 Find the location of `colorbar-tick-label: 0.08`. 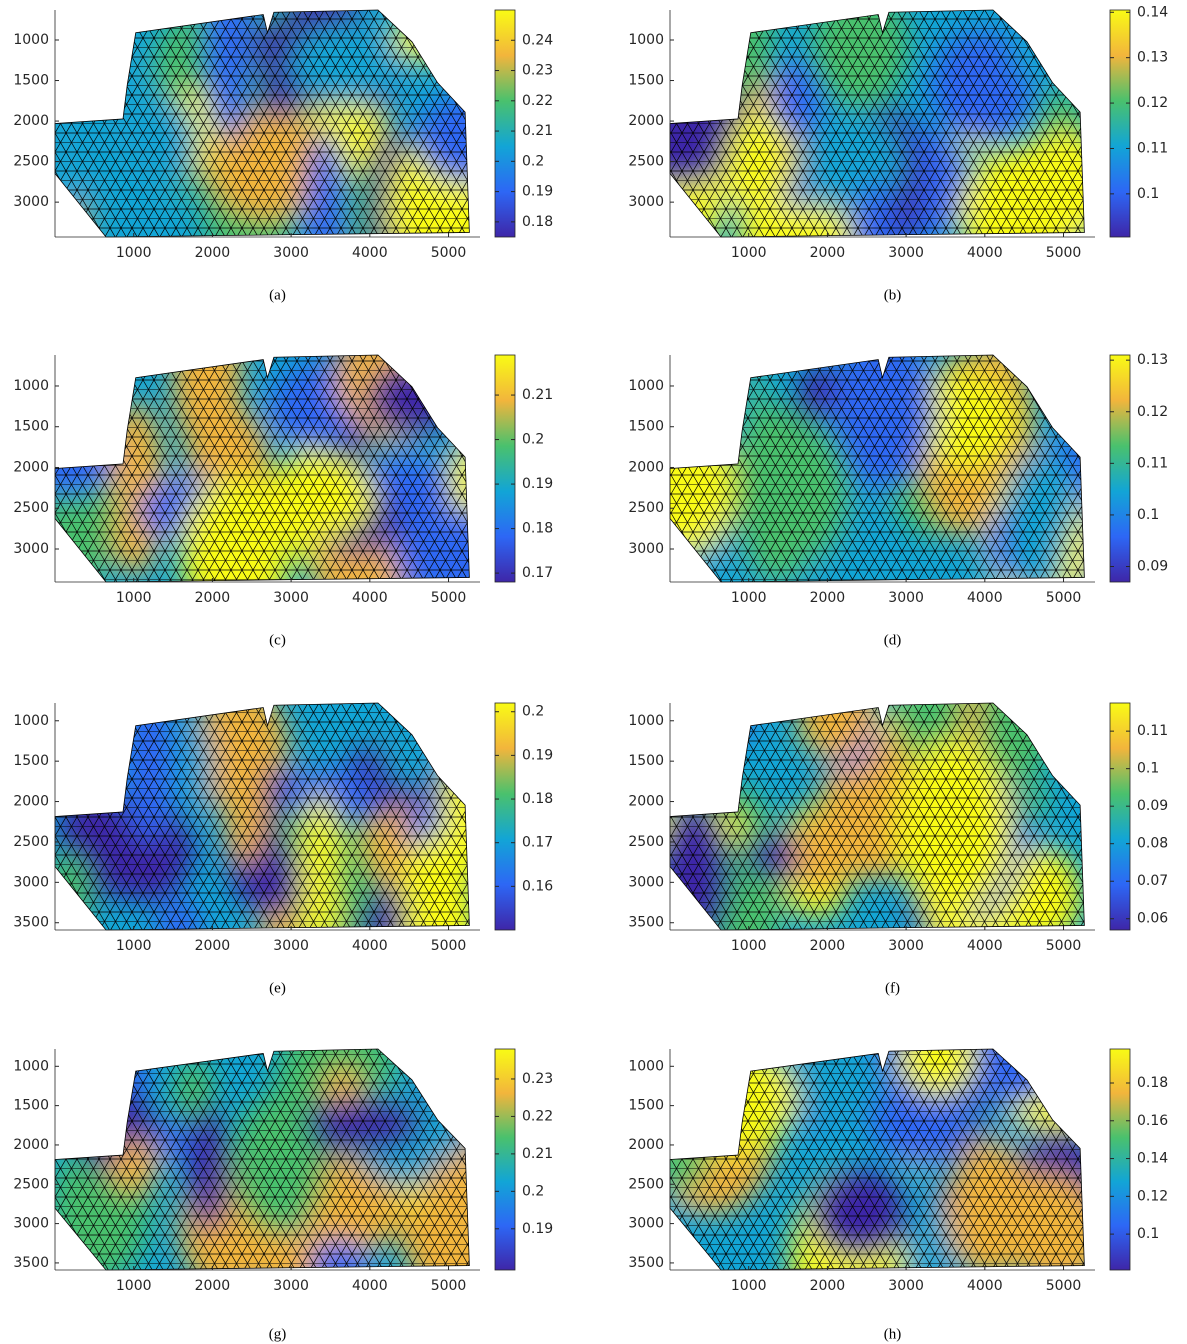

colorbar-tick-label: 0.08 is located at coordinates (1152, 844).